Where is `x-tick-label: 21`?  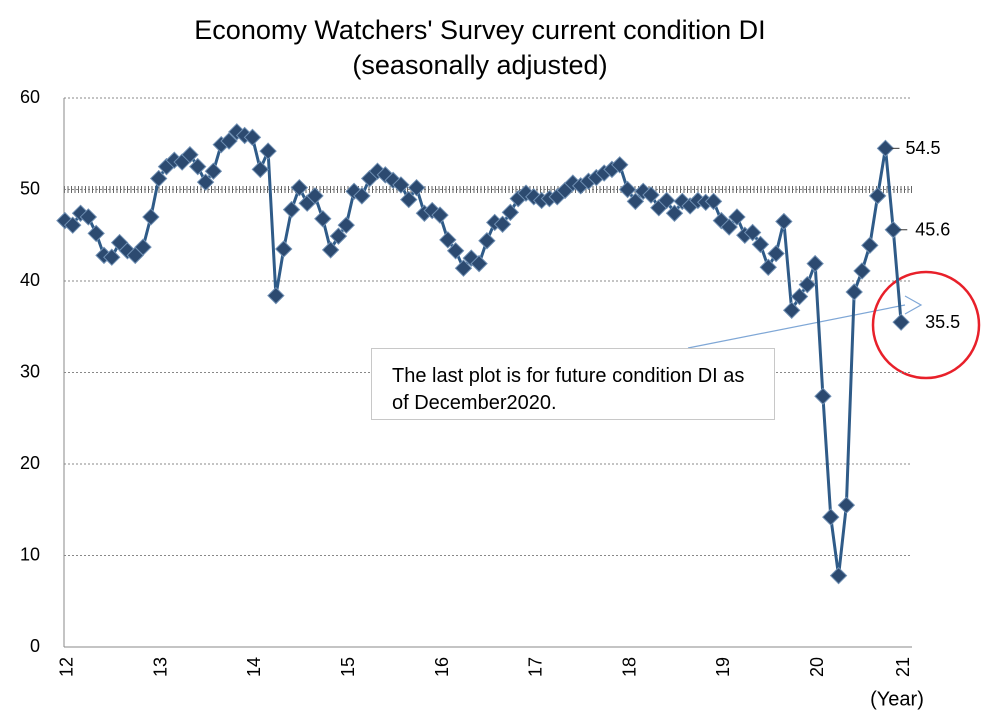 x-tick-label: 21 is located at coordinates (903, 667).